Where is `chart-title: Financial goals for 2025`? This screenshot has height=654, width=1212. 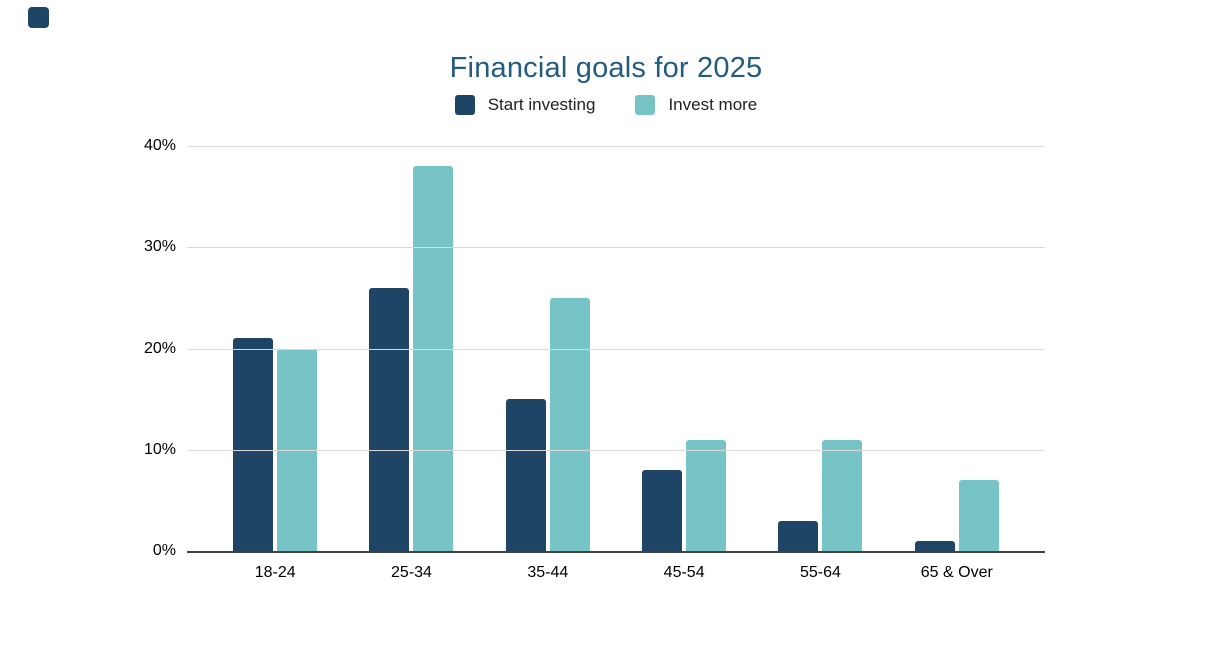
chart-title: Financial goals for 2025 is located at coordinates (606, 68).